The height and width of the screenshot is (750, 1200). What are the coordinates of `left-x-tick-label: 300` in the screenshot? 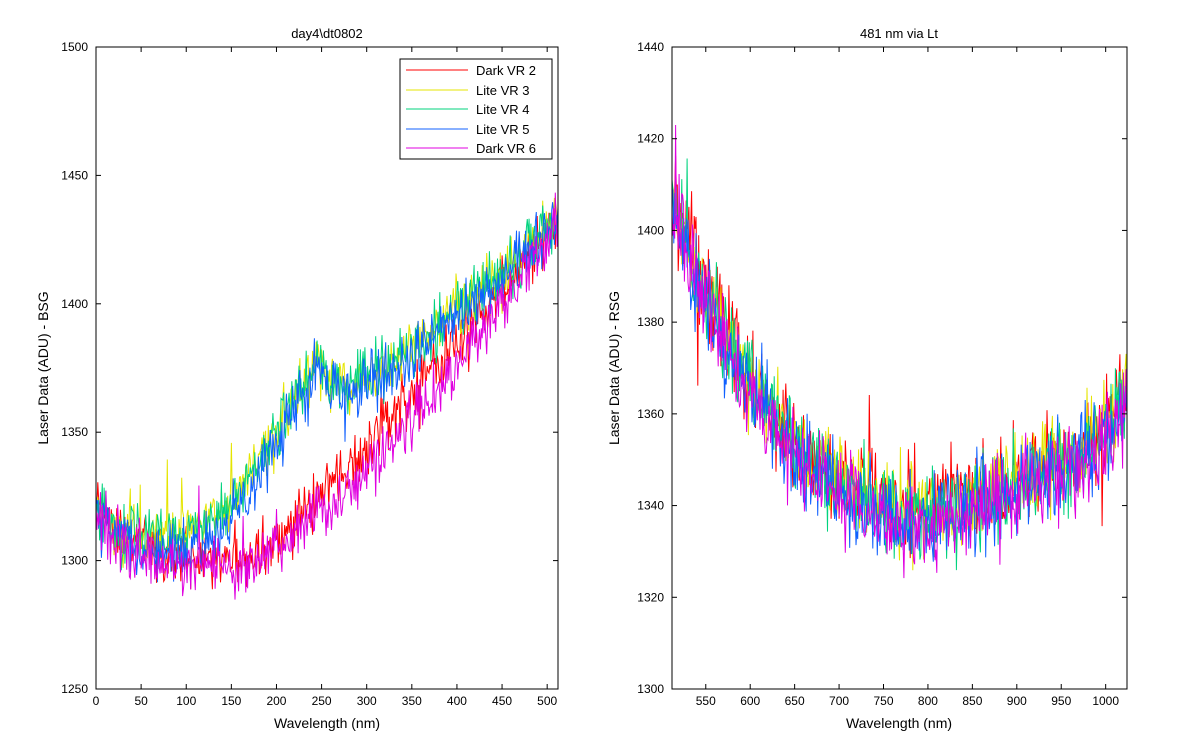 It's located at (367, 701).